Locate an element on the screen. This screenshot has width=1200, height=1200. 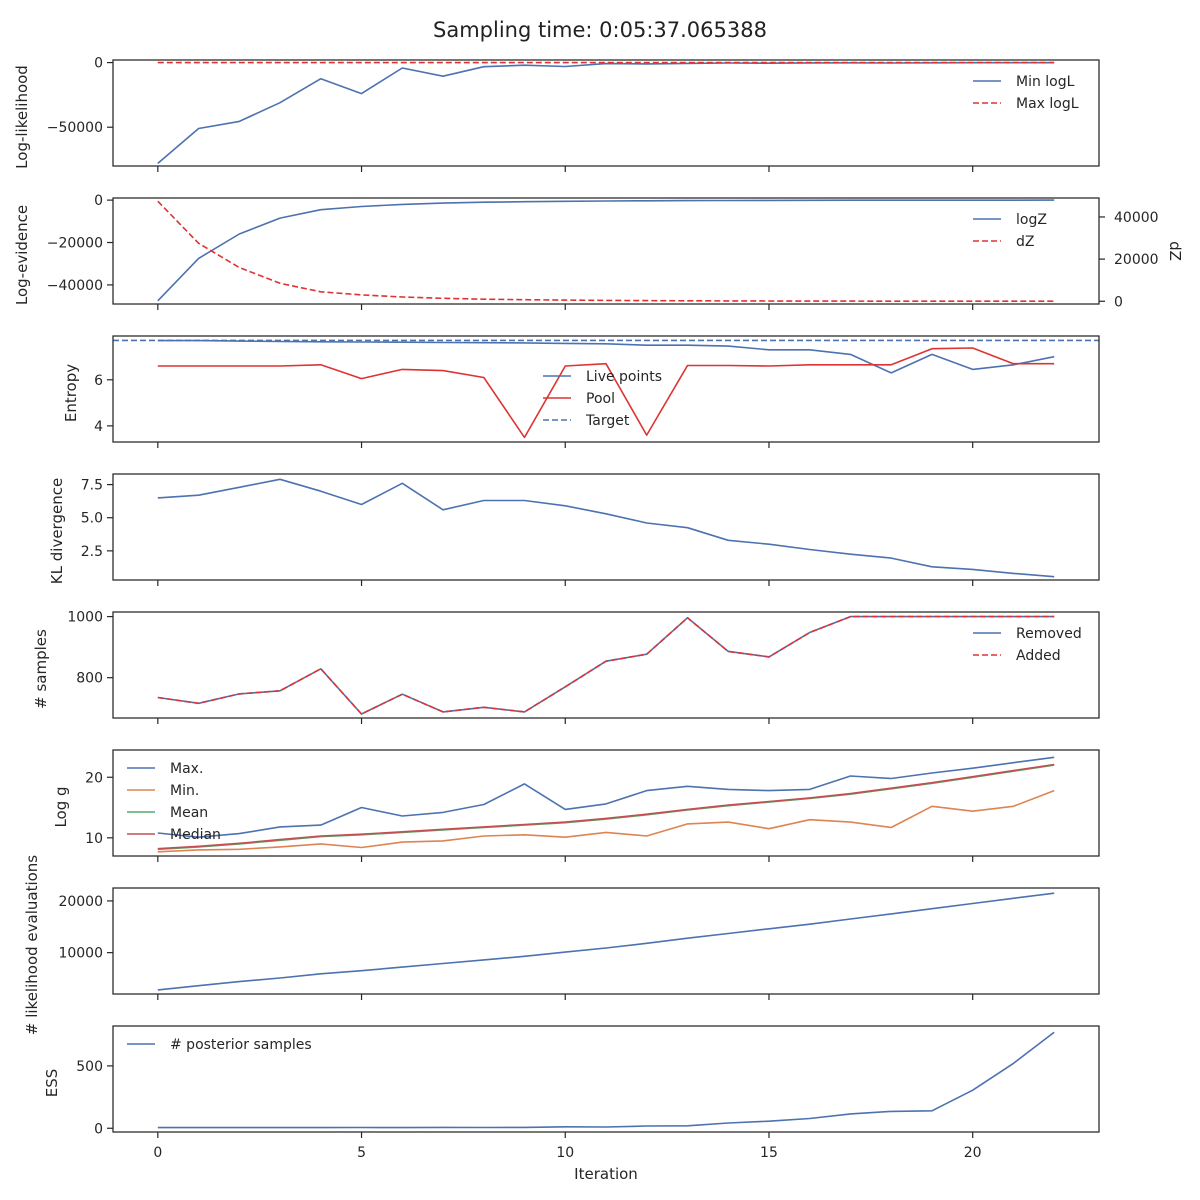
legend-label-1-0: logZ is located at coordinates (1031, 220).